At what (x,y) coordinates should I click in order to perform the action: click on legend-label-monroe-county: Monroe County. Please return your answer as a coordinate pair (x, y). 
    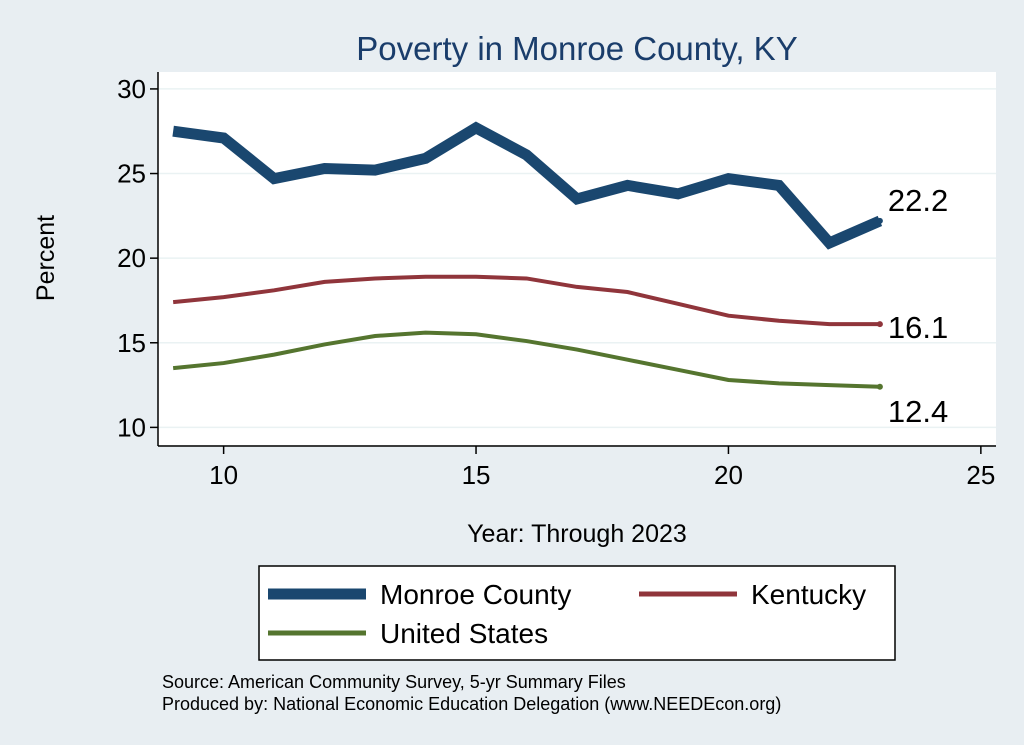
    Looking at the image, I should click on (475, 594).